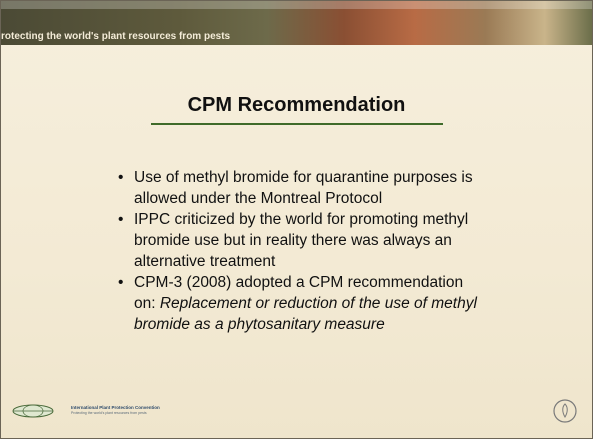 The width and height of the screenshot is (593, 439). I want to click on ippc-logo, so click(33, 411).